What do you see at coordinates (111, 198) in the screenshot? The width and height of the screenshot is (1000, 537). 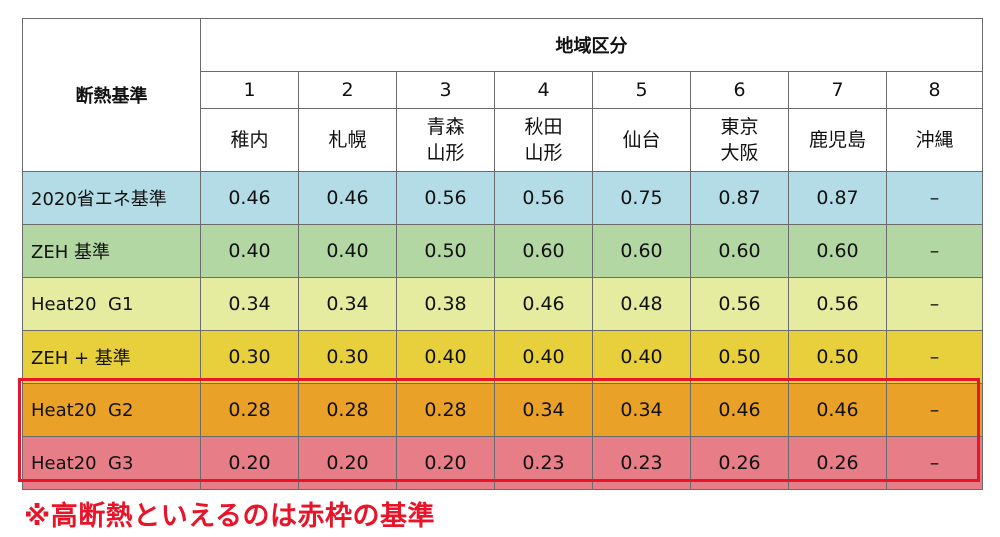 I see `row-label: 2020省エネ基準` at bounding box center [111, 198].